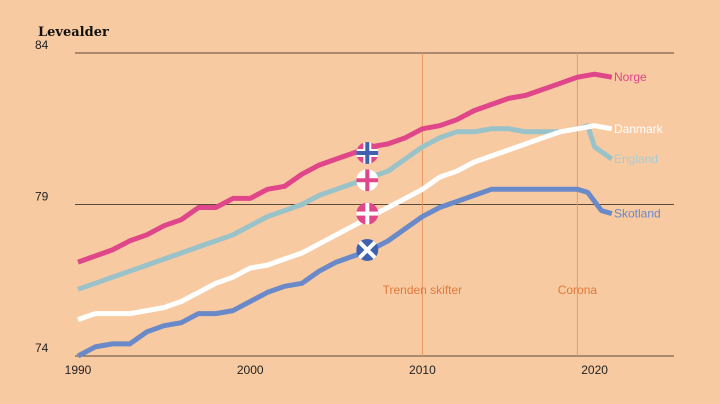 Image resolution: width=720 pixels, height=404 pixels. Describe the element at coordinates (594, 370) in the screenshot. I see `x-tick-label-2020: 2020` at that location.